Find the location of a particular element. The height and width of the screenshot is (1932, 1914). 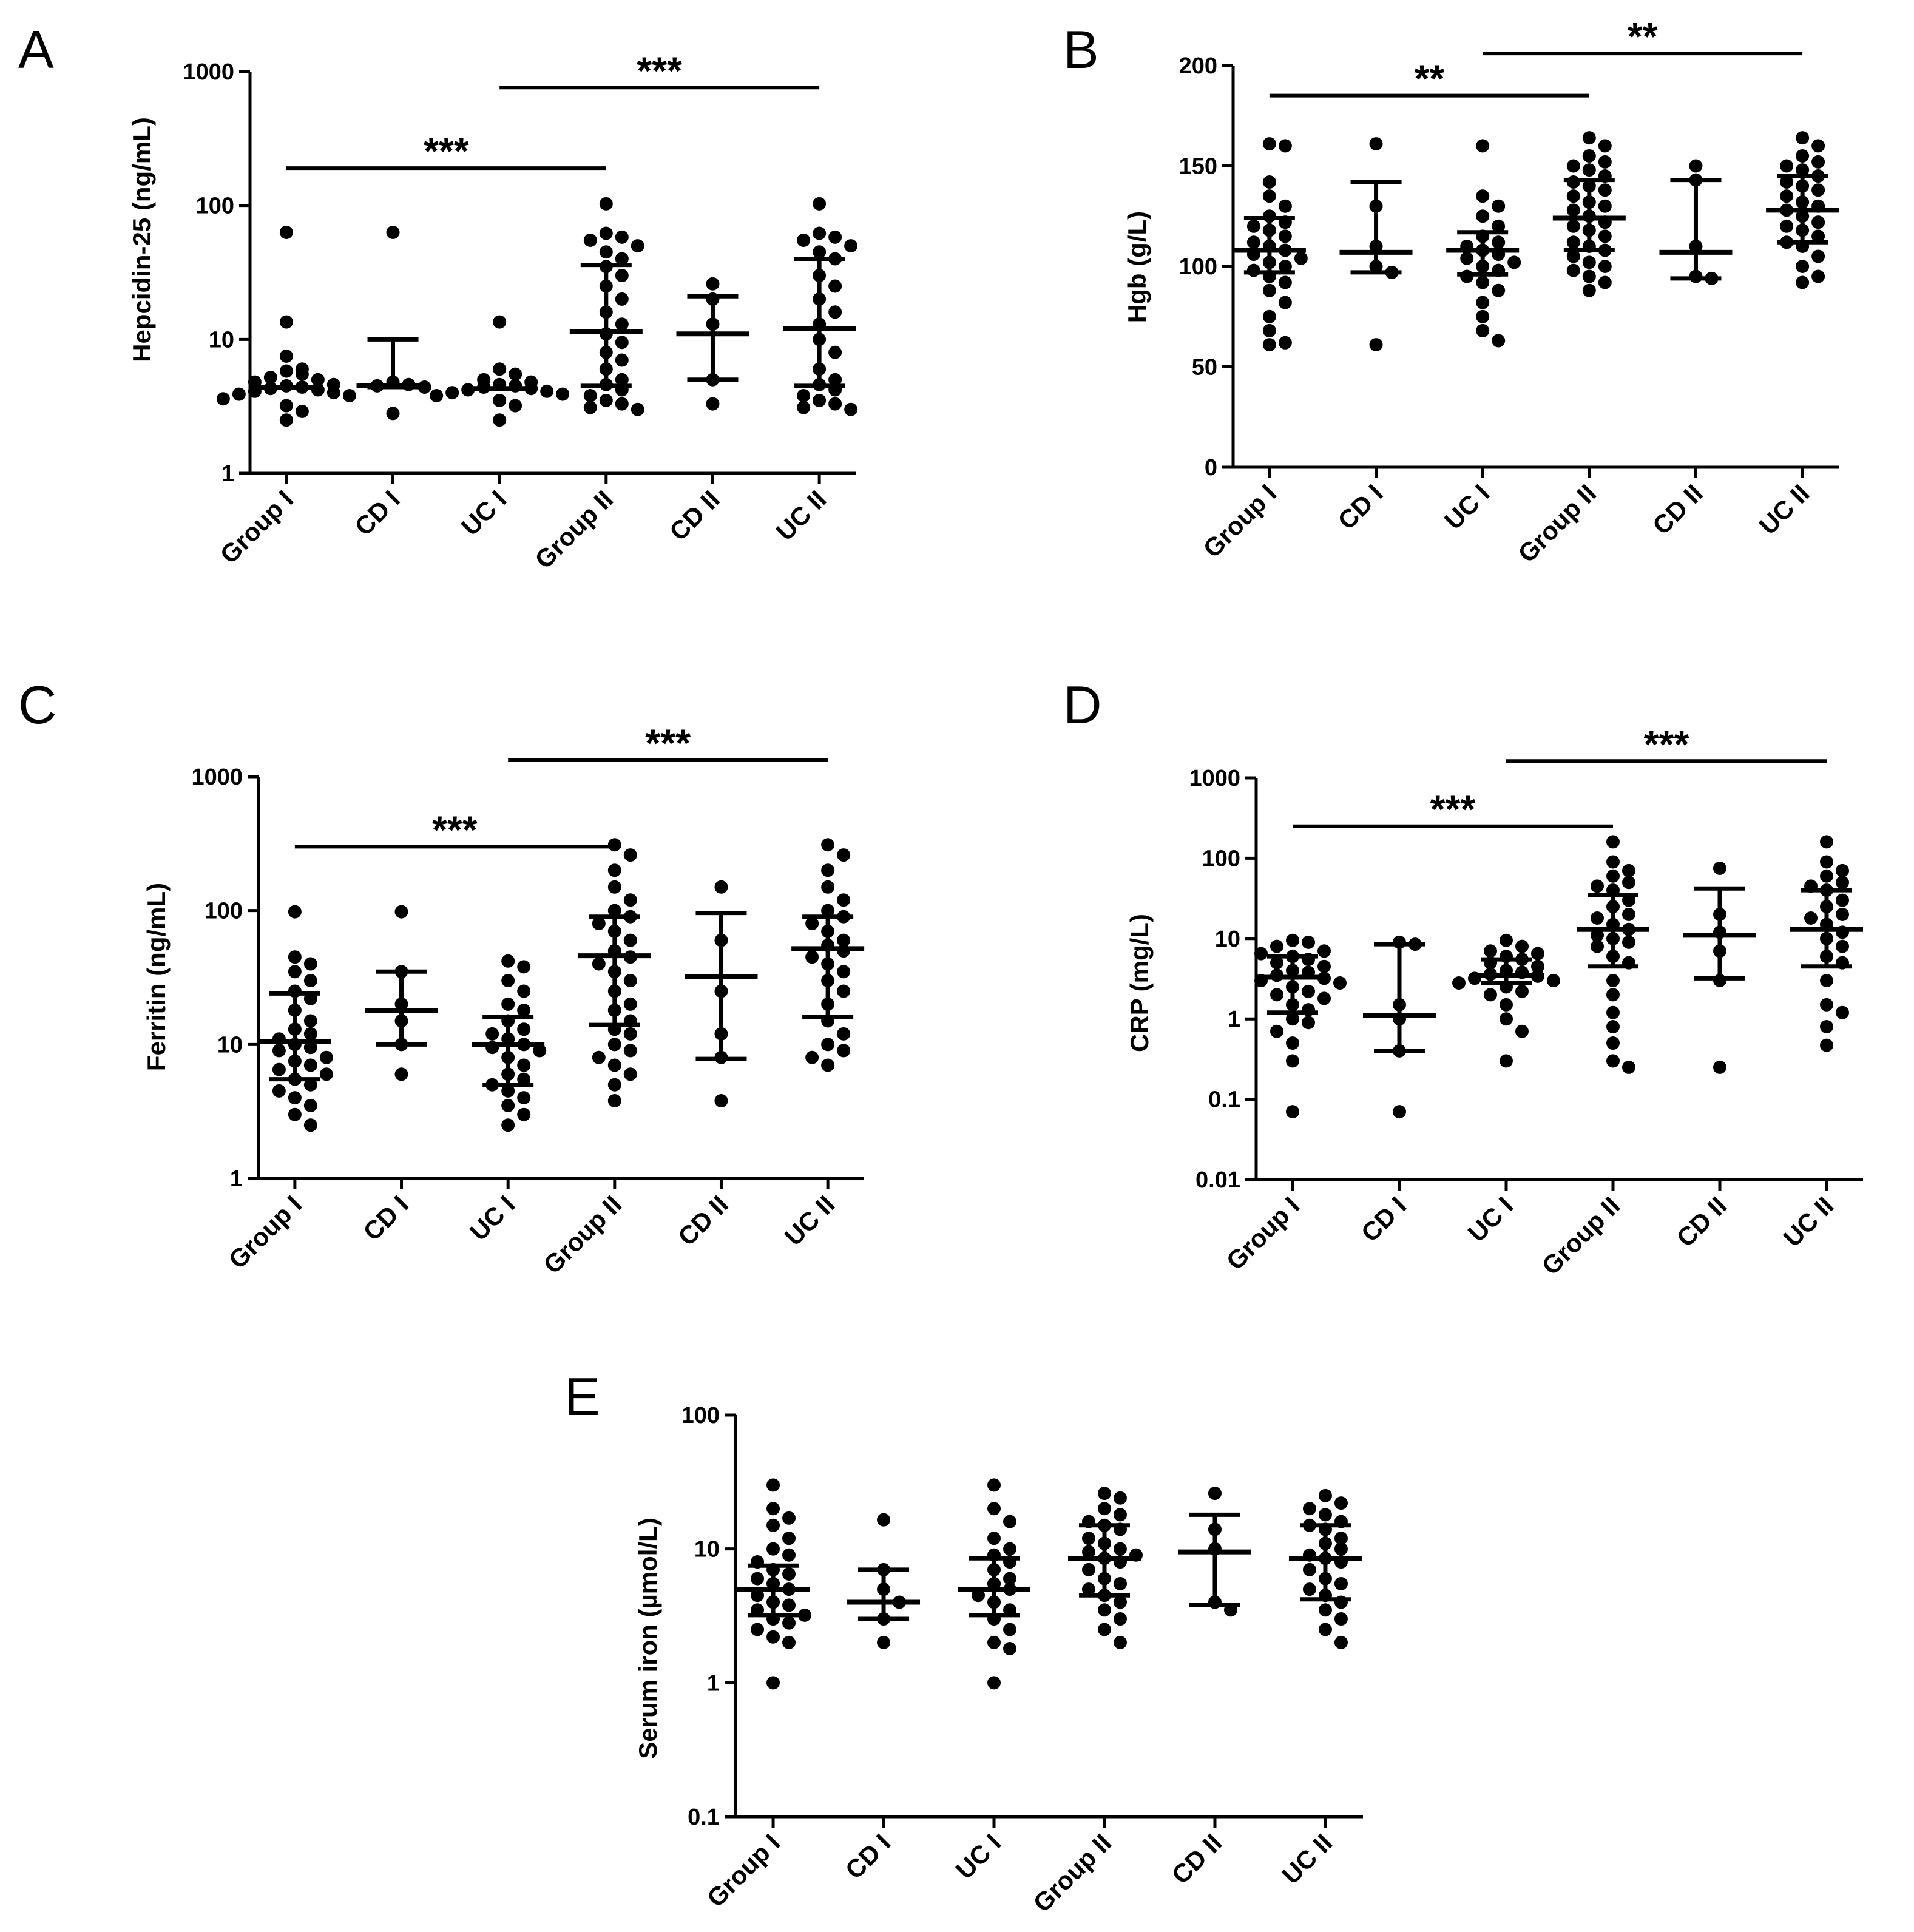

significance-label: *** is located at coordinates (668, 743).